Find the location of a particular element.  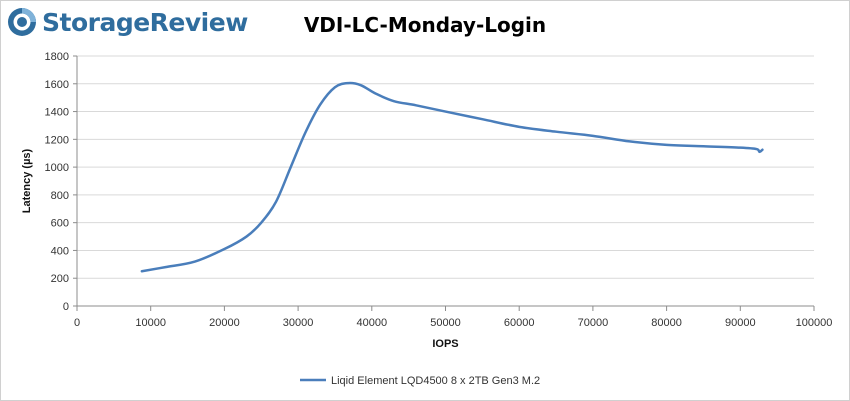

y-axis-label: Latency (µs) is located at coordinates (27, 180).